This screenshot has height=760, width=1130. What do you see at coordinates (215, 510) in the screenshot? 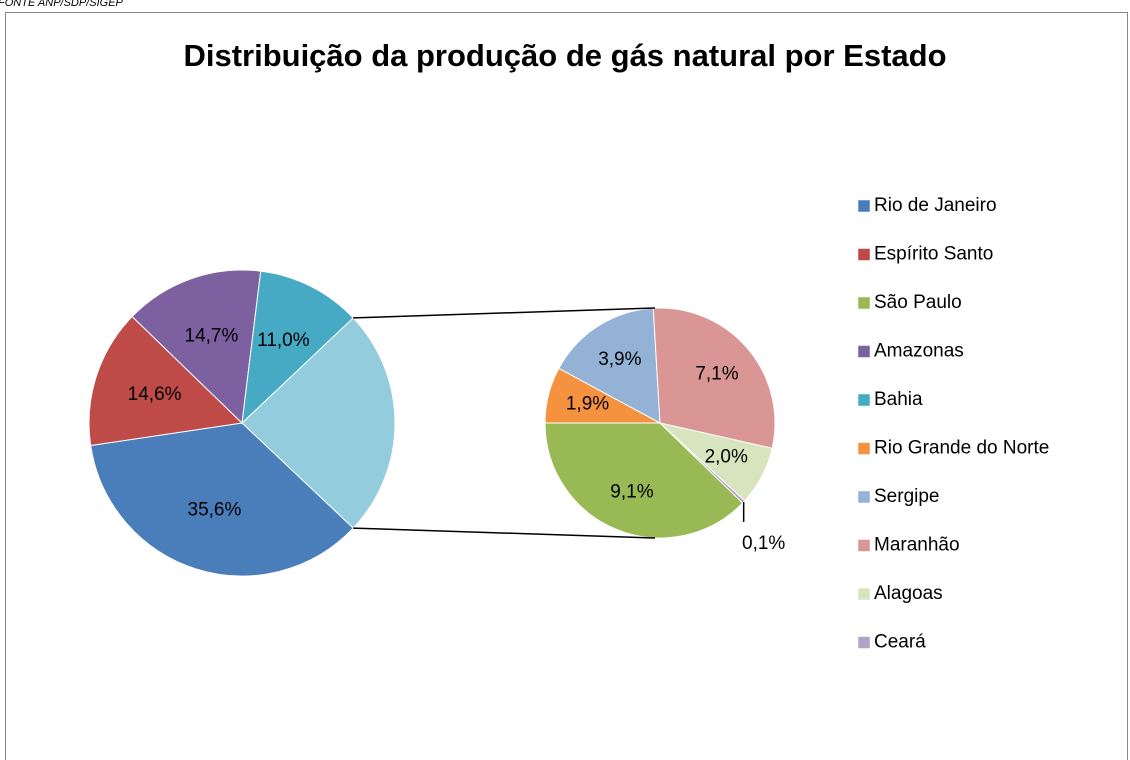
I see `data-label: 35,6%` at bounding box center [215, 510].